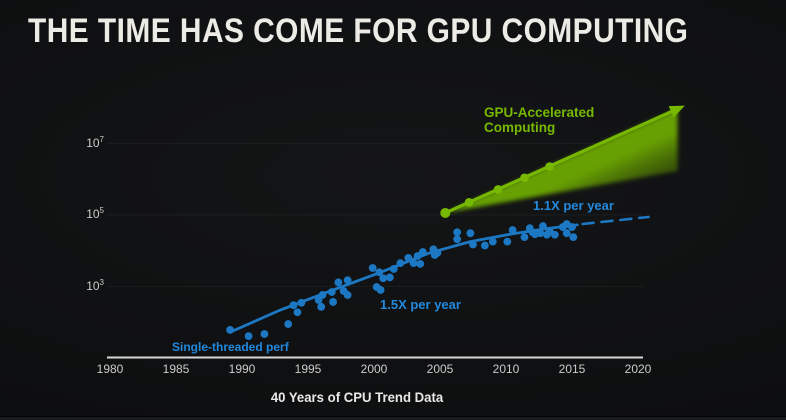 This screenshot has height=420, width=786. Describe the element at coordinates (358, 31) in the screenshot. I see `slide-title: THE TIME HAS COME FOR GPU COMPUTING` at that location.